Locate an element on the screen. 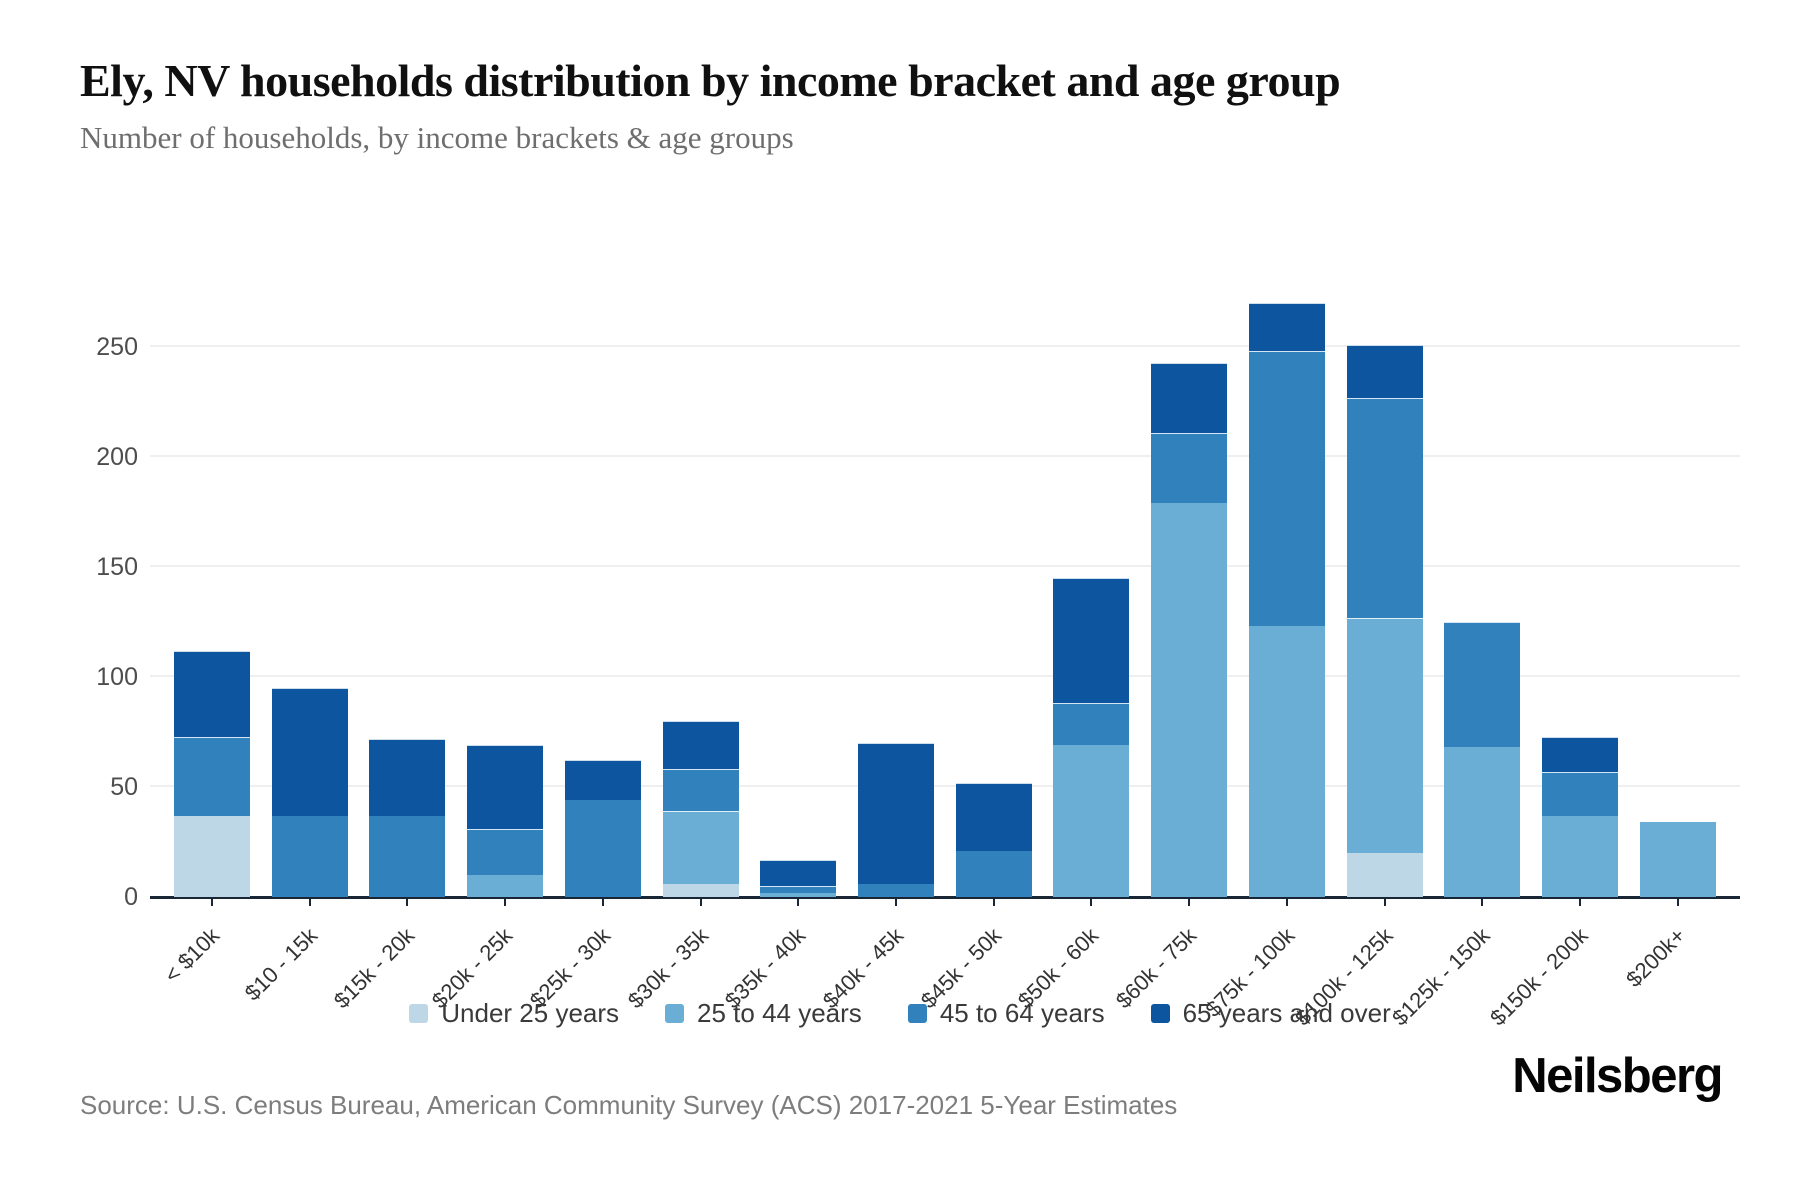 This screenshot has height=1200, width=1800. y-axis: 0 50 100 150 200 250 is located at coordinates (69, 574).